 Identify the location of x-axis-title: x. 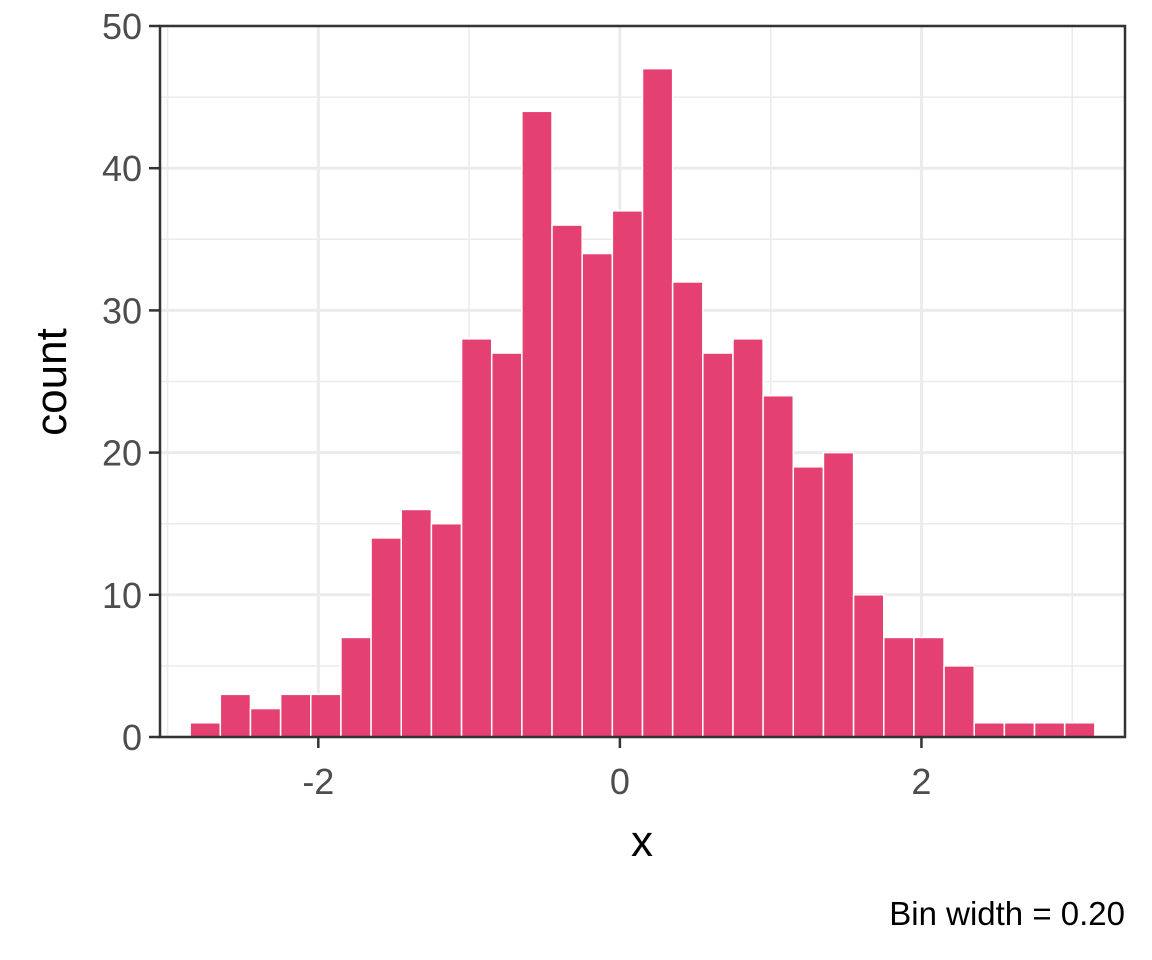
(642, 841).